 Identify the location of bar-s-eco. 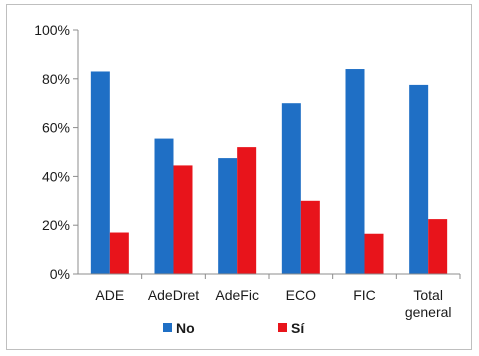
(310, 237).